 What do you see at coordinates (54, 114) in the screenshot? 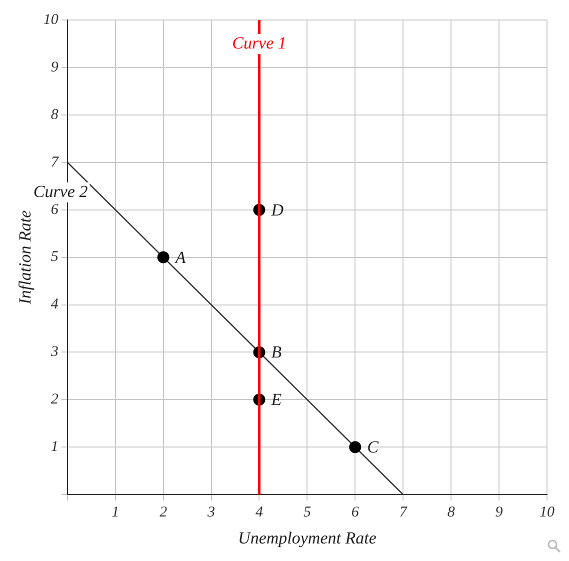
I see `y-tick-label: 8` at bounding box center [54, 114].